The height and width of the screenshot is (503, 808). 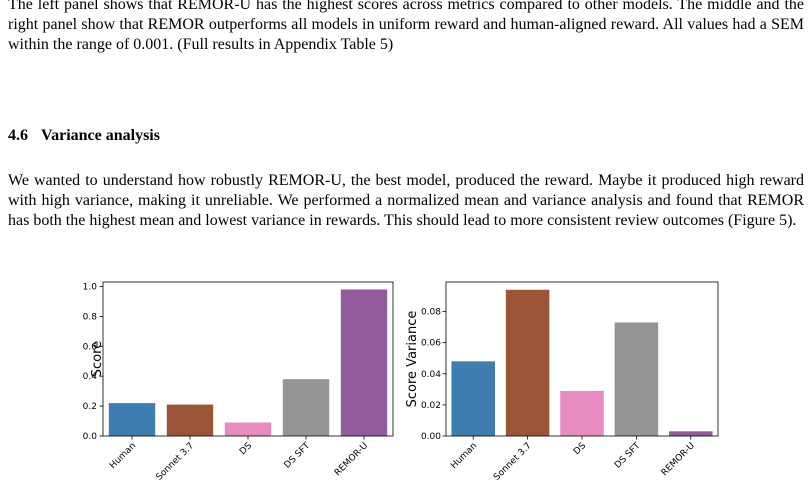 I want to click on y-axis-label: Score, so click(x=97, y=359).